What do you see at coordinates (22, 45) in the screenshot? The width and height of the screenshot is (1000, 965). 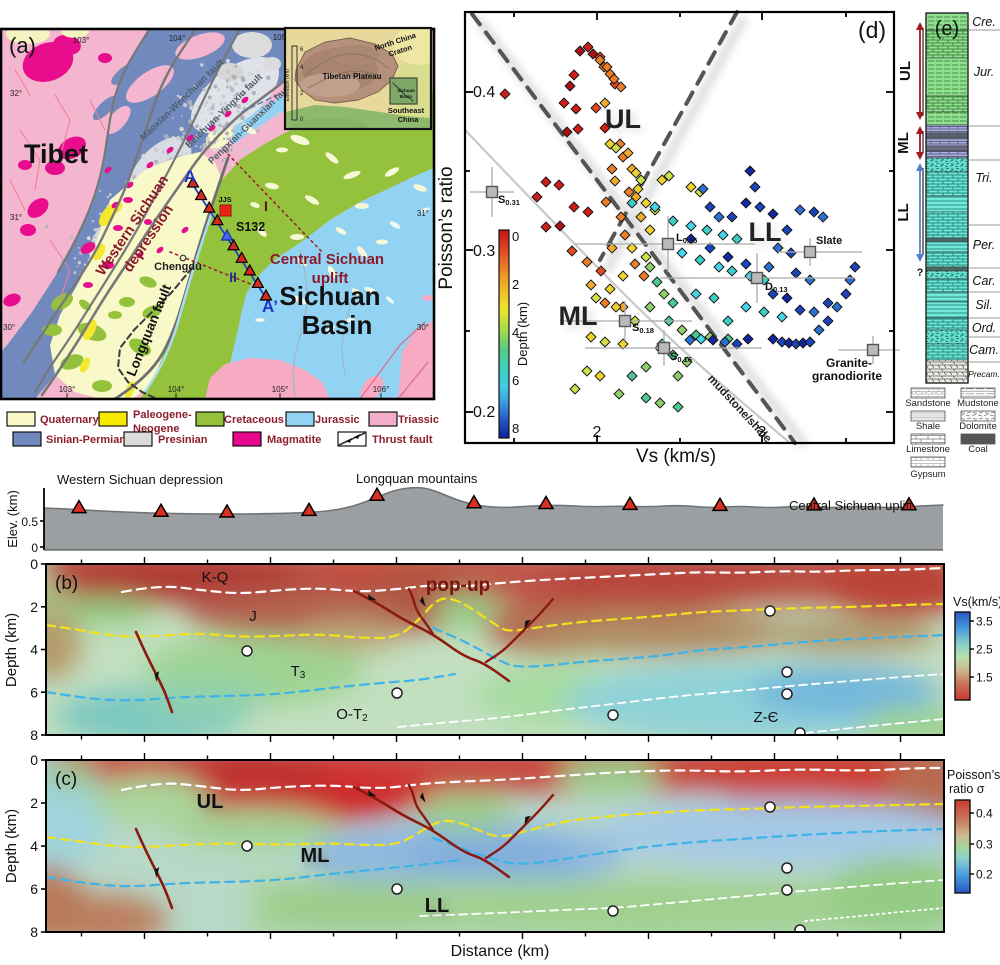 I see `svg-text: (a)` at bounding box center [22, 45].